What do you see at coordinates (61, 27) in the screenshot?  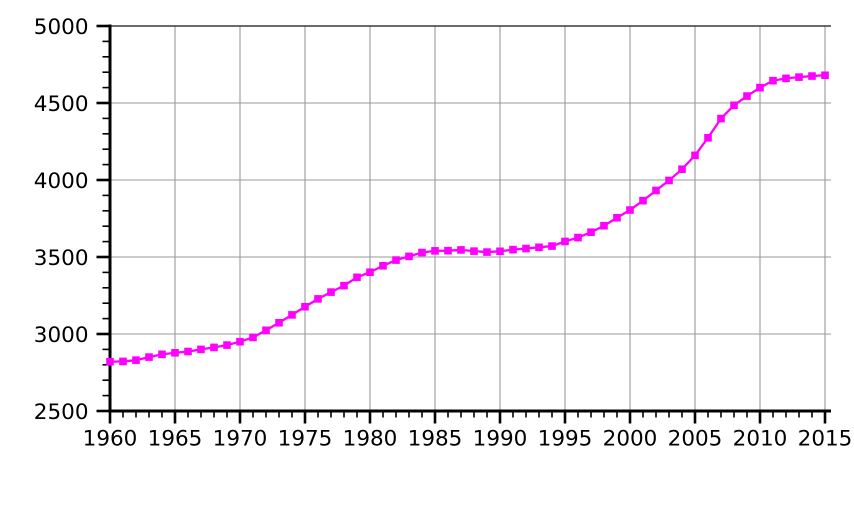 I see `y-tick-label: 5000` at bounding box center [61, 27].